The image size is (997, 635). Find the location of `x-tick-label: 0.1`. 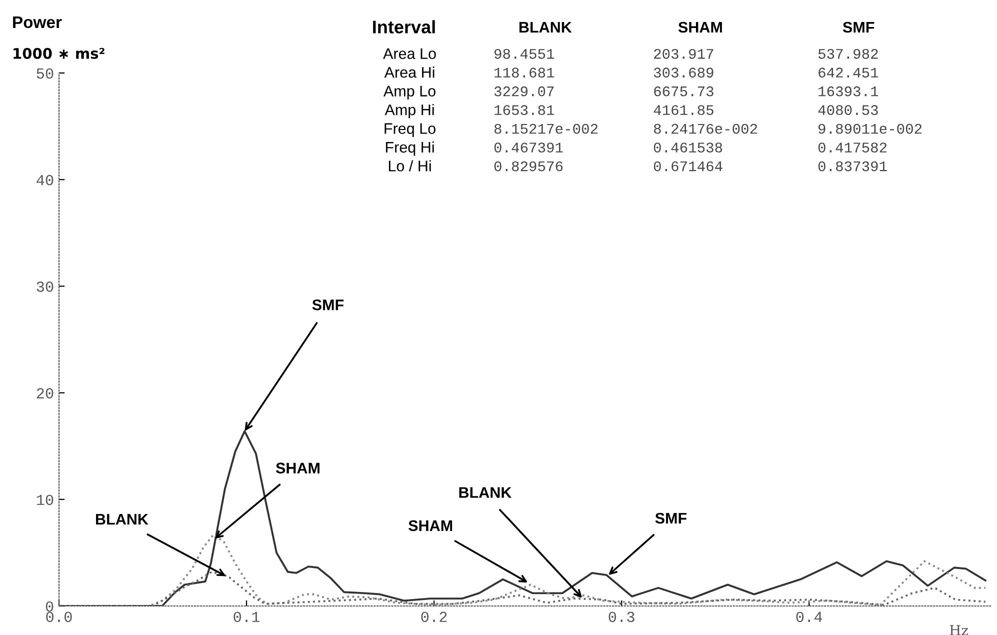

x-tick-label: 0.1 is located at coordinates (247, 617).